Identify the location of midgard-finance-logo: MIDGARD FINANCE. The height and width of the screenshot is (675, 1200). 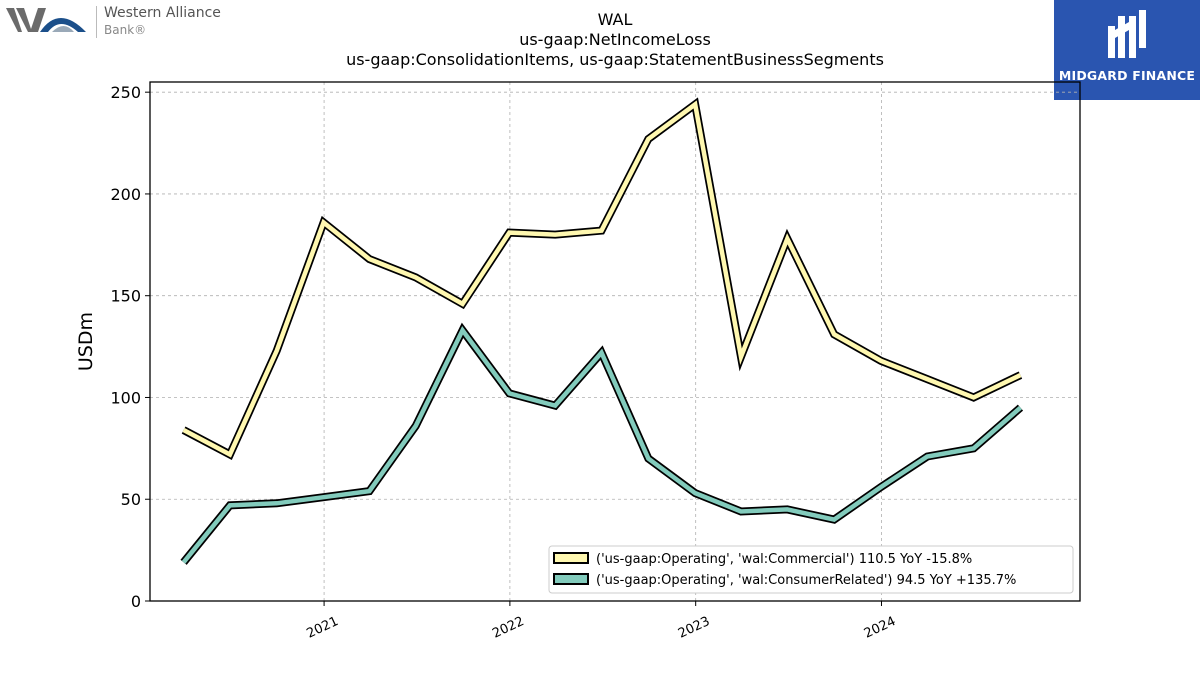
(1127, 50).